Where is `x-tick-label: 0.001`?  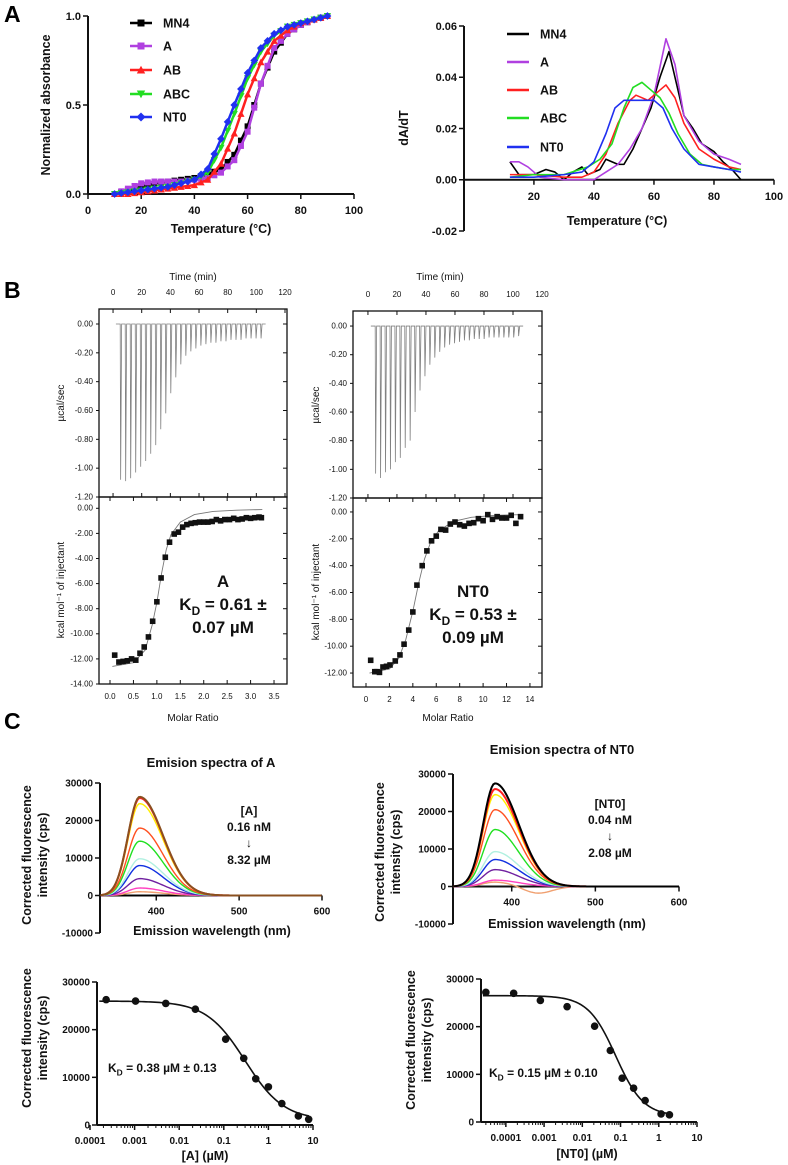 x-tick-label: 0.001 is located at coordinates (544, 1138).